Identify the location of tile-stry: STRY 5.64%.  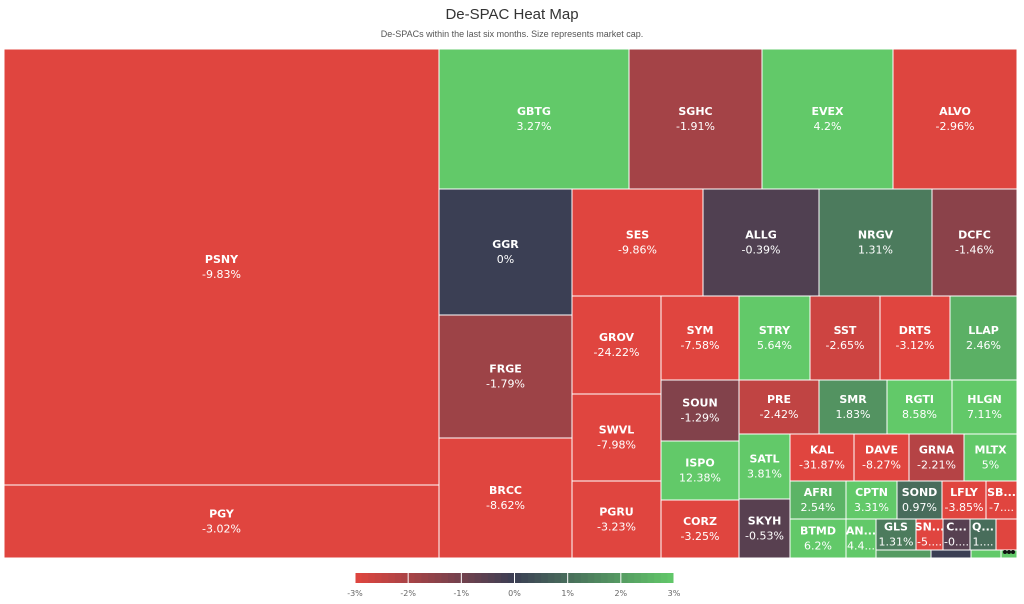
(774, 338).